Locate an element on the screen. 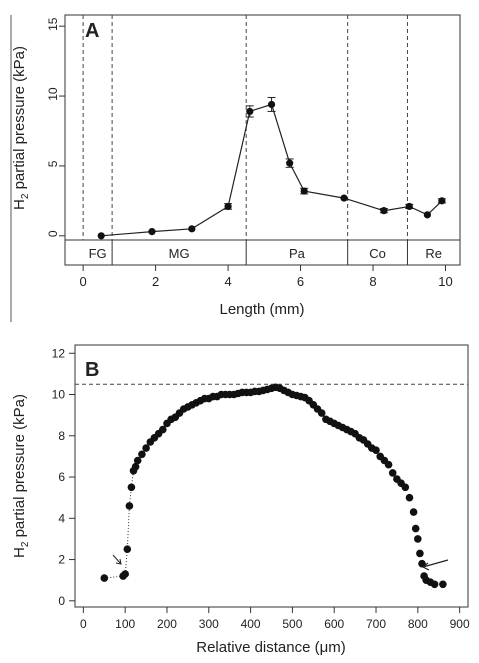  panel-b-x-axis-label: Relative distance (μm) is located at coordinates (271, 647).